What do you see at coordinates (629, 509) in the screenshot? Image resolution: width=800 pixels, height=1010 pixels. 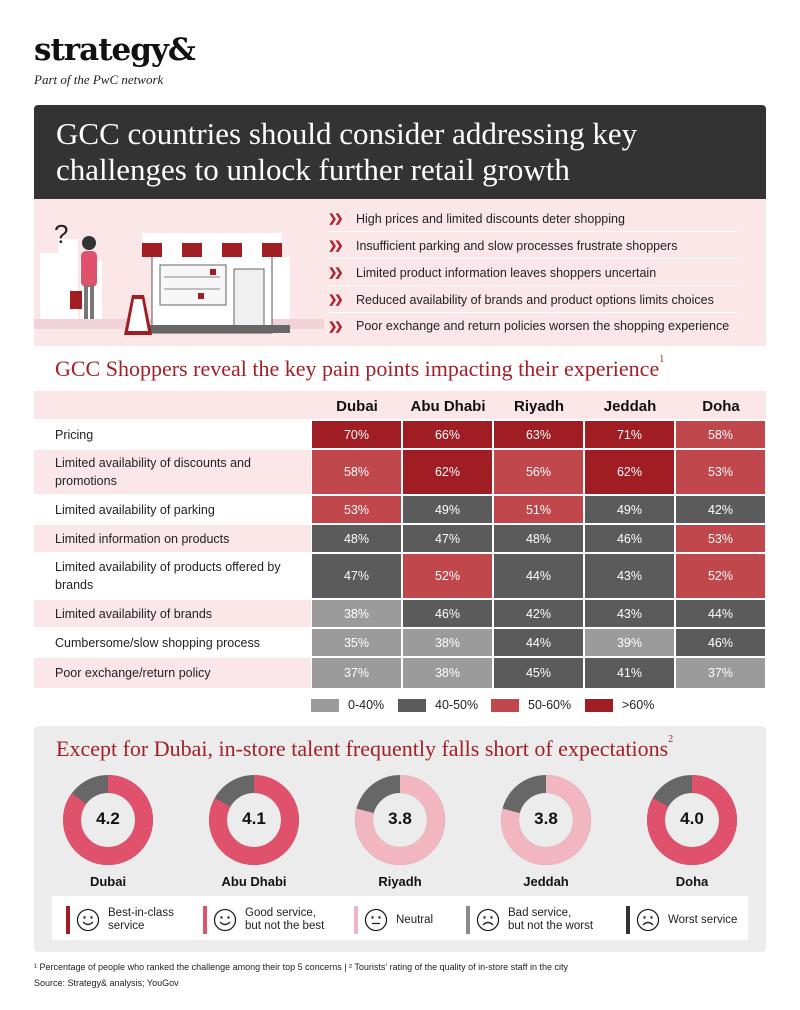 I see `table-cell: 49%` at bounding box center [629, 509].